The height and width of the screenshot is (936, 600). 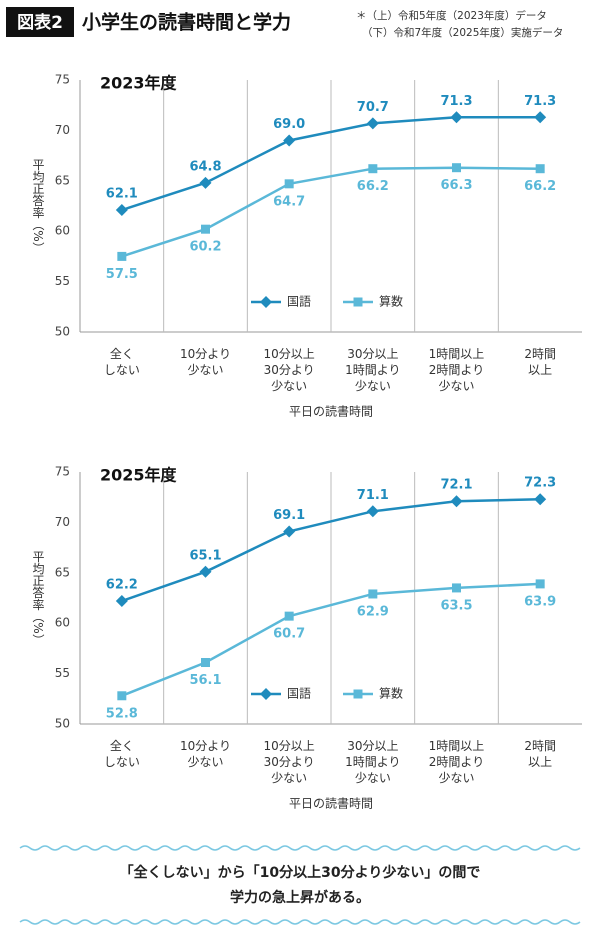 What do you see at coordinates (456, 605) in the screenshot?
I see `data-label: 63.5` at bounding box center [456, 605].